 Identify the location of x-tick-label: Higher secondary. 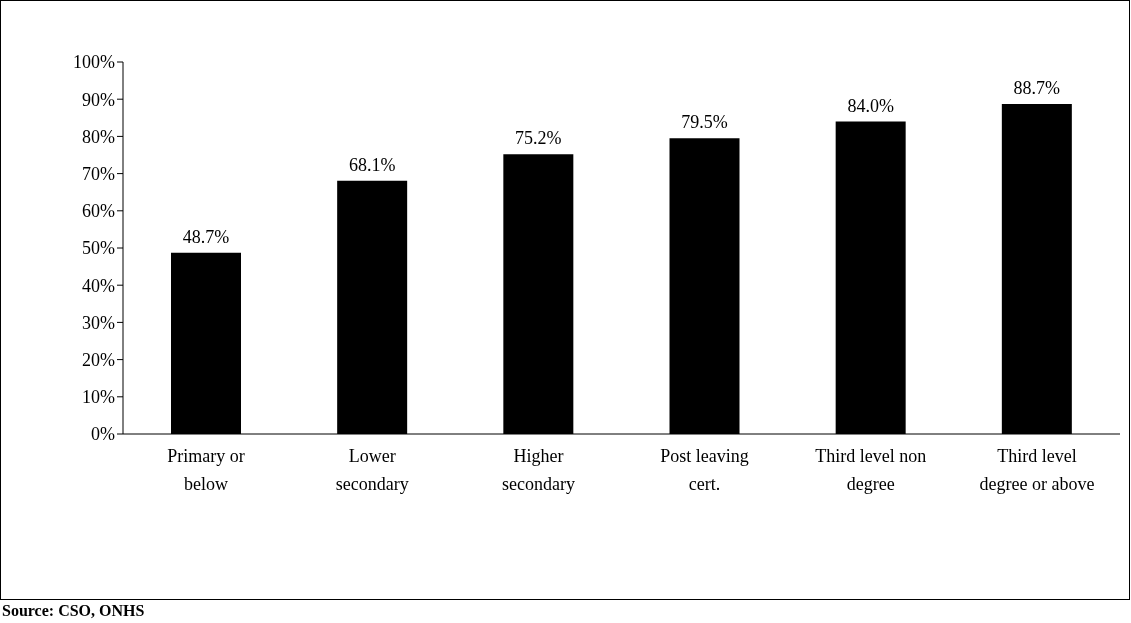
(538, 470).